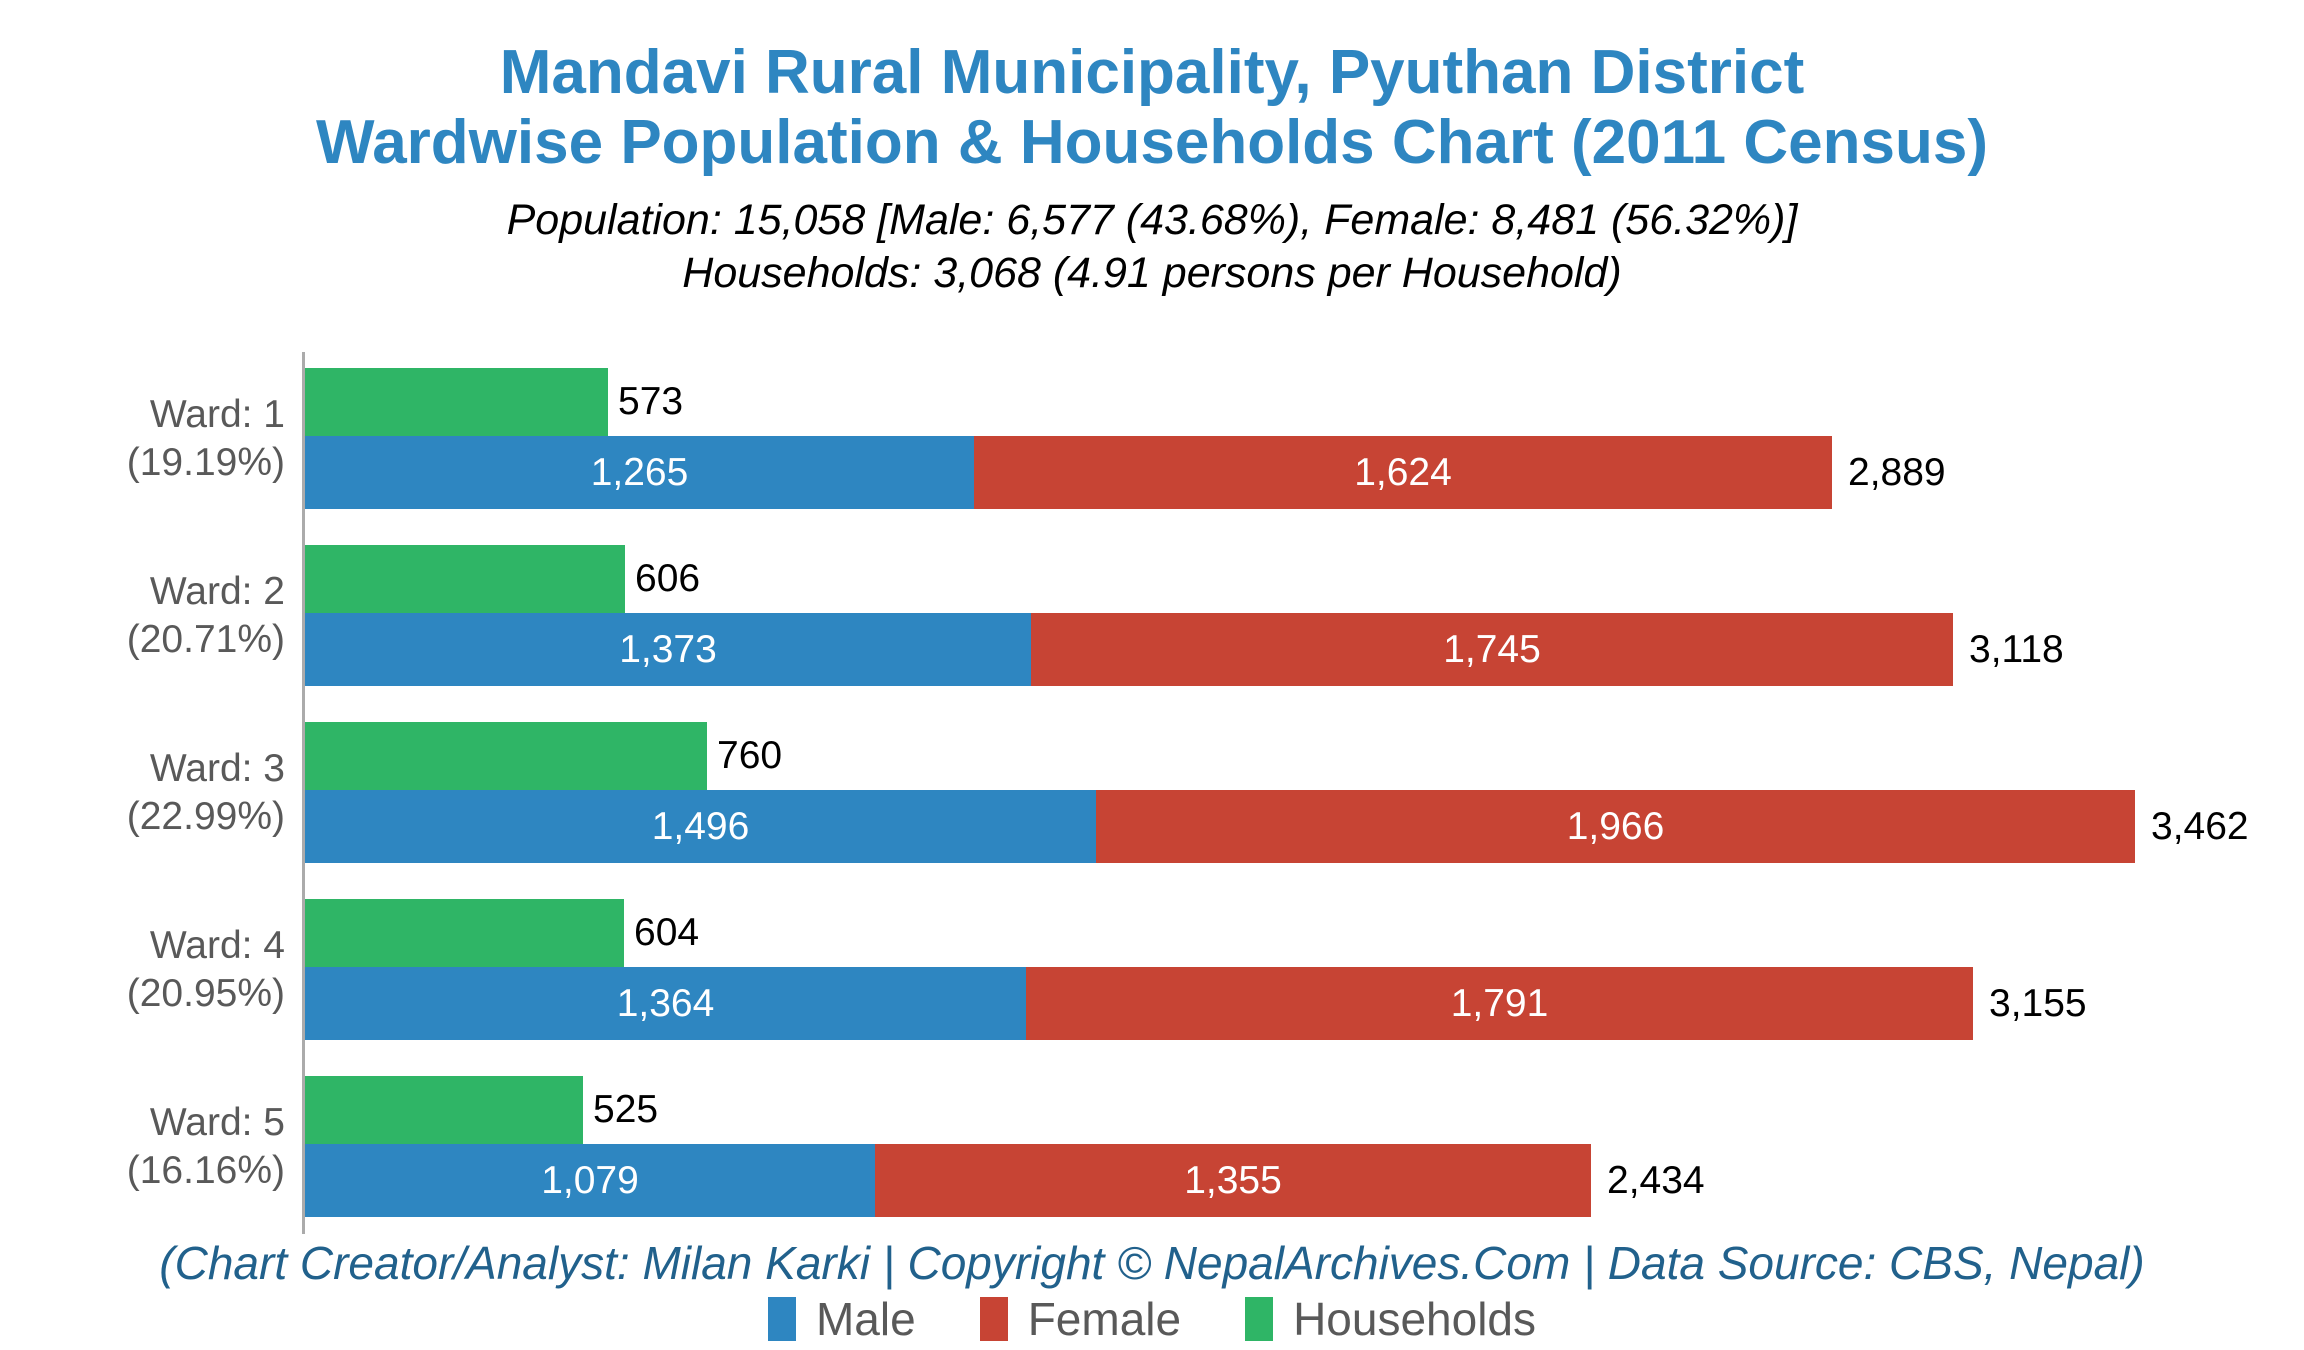 This screenshot has width=2304, height=1350. I want to click on female-value-label: 1,745, so click(1492, 649).